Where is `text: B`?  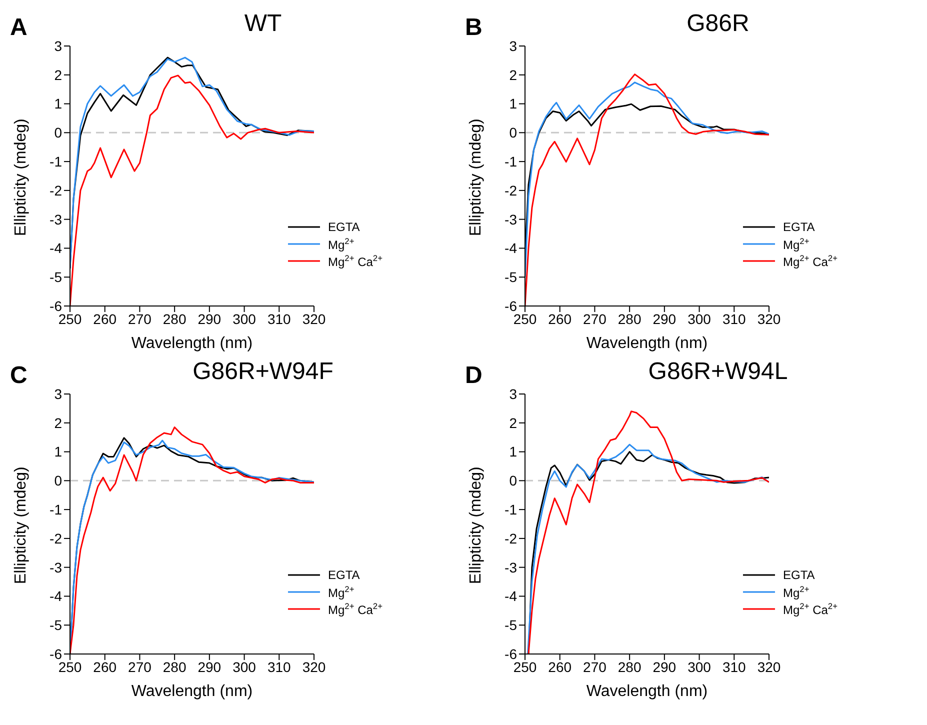
text: B is located at coordinates (473, 28).